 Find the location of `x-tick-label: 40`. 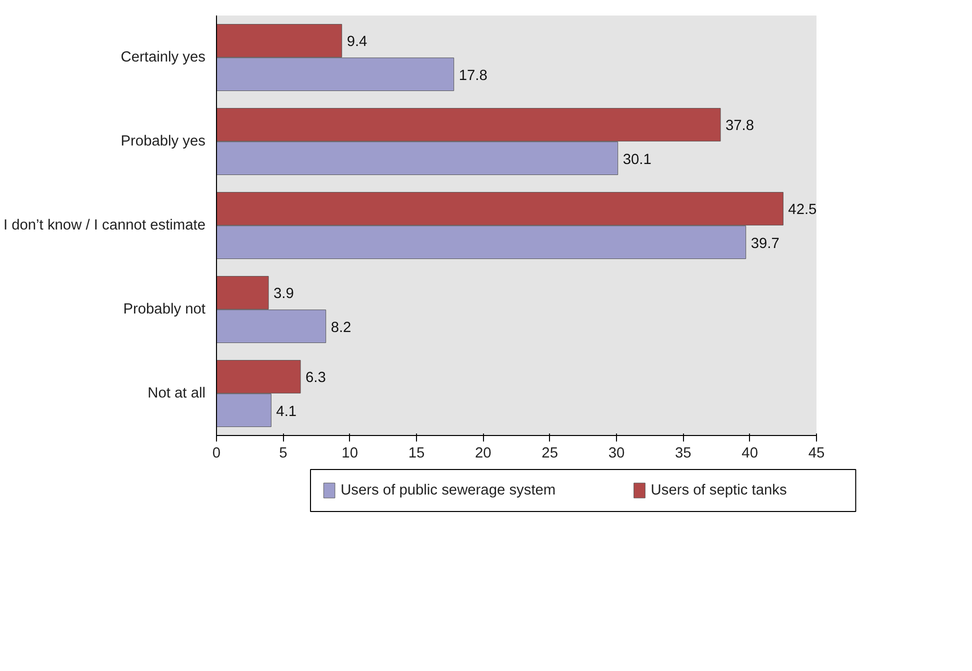

x-tick-label: 40 is located at coordinates (750, 454).